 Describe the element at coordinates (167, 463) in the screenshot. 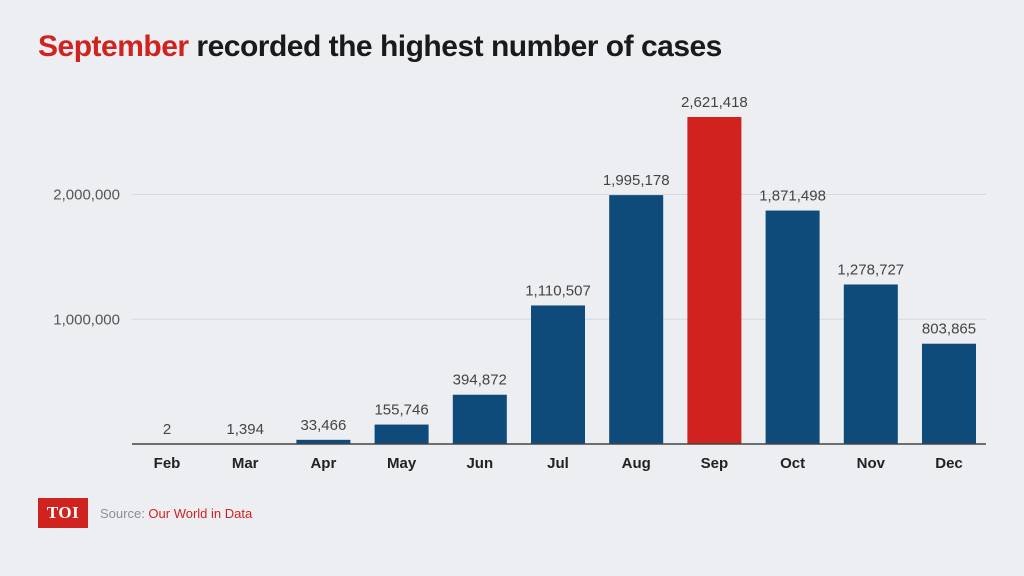

I see `x-tick-label: Feb` at that location.